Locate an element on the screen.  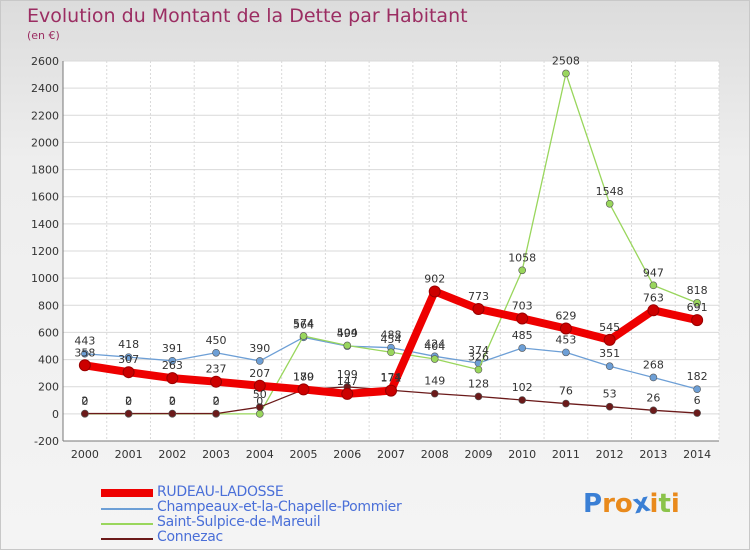
data-label: 6 is located at coordinates (697, 400).